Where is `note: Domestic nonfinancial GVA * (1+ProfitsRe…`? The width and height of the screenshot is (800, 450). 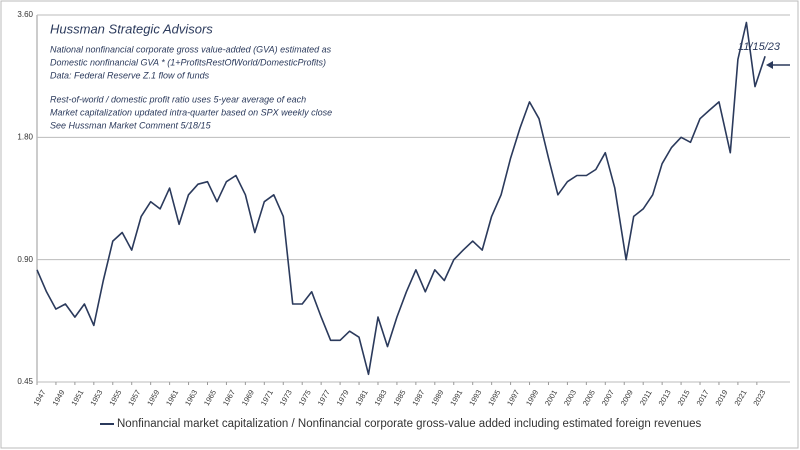 note: Domestic nonfinancial GVA * (1+ProfitsRe… is located at coordinates (188, 62).